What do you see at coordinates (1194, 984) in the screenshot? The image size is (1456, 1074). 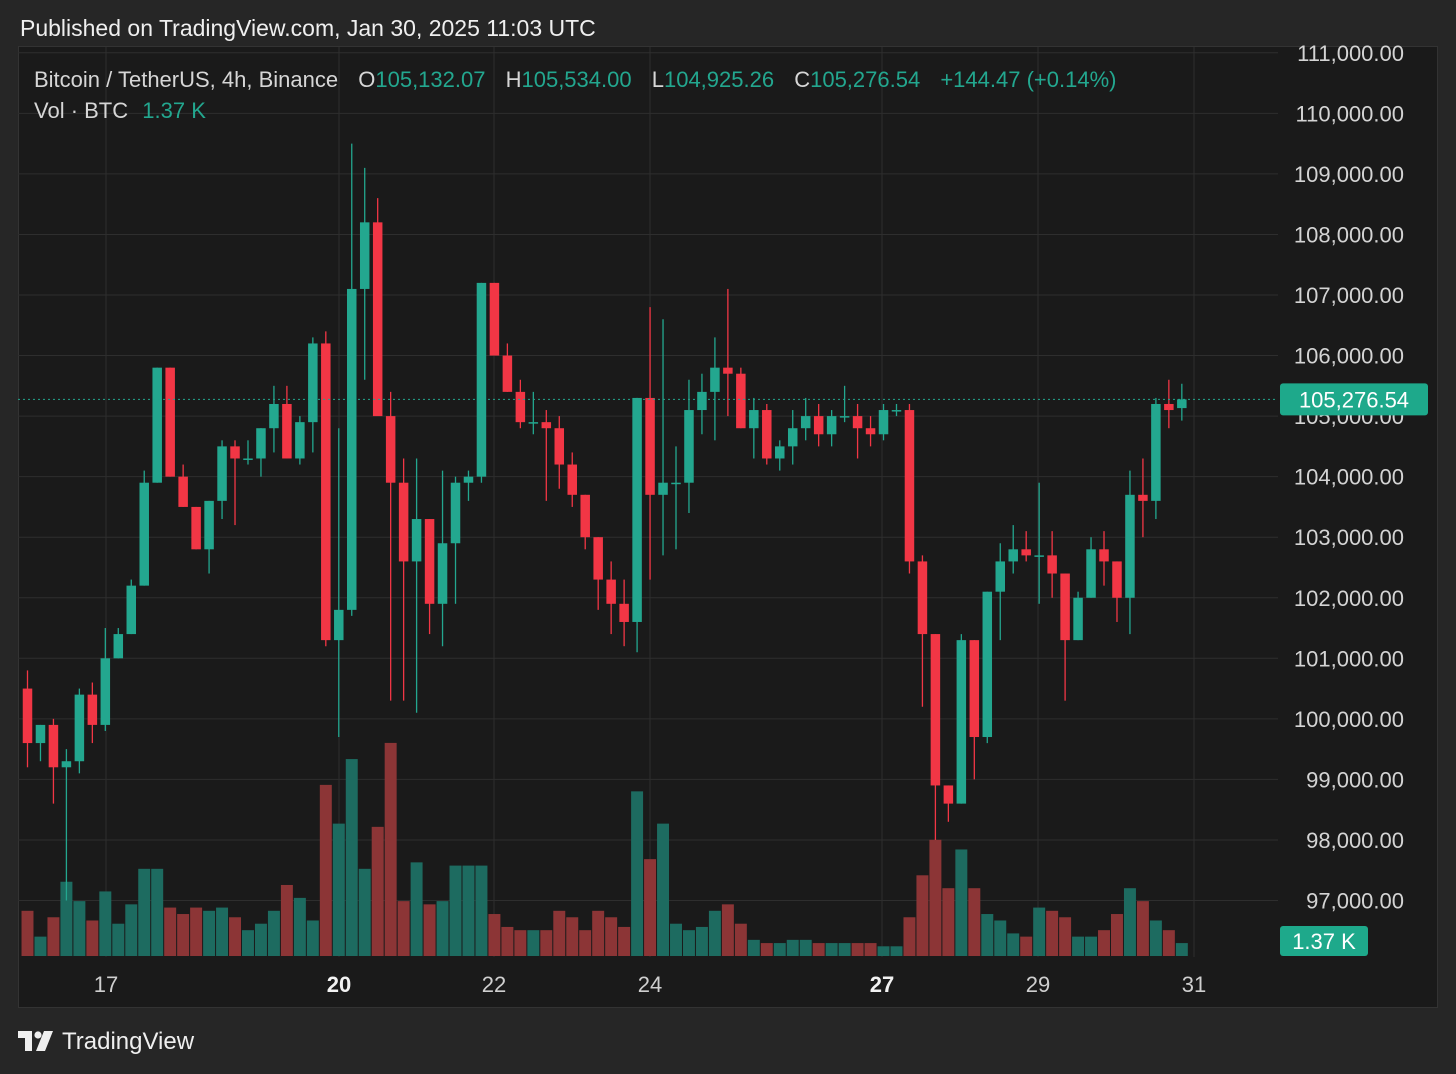 I see `x-axis-tick-label: 31` at bounding box center [1194, 984].